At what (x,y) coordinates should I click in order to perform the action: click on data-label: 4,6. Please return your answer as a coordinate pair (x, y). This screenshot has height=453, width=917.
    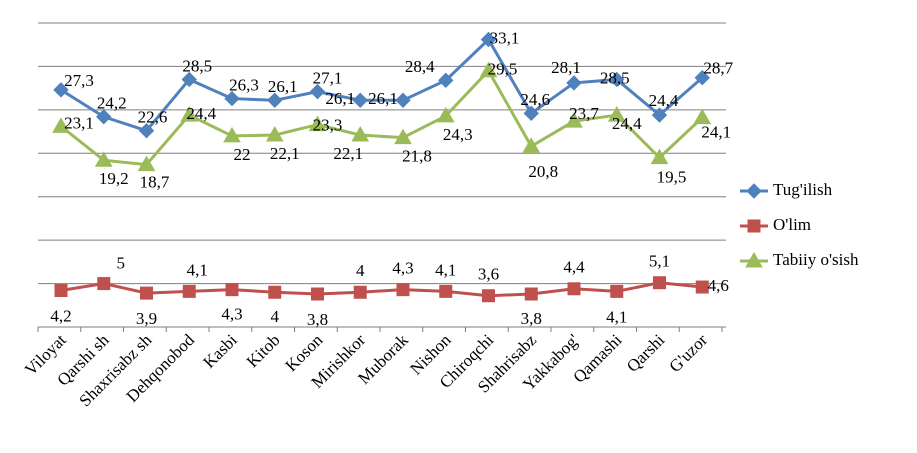
    Looking at the image, I should click on (718, 285).